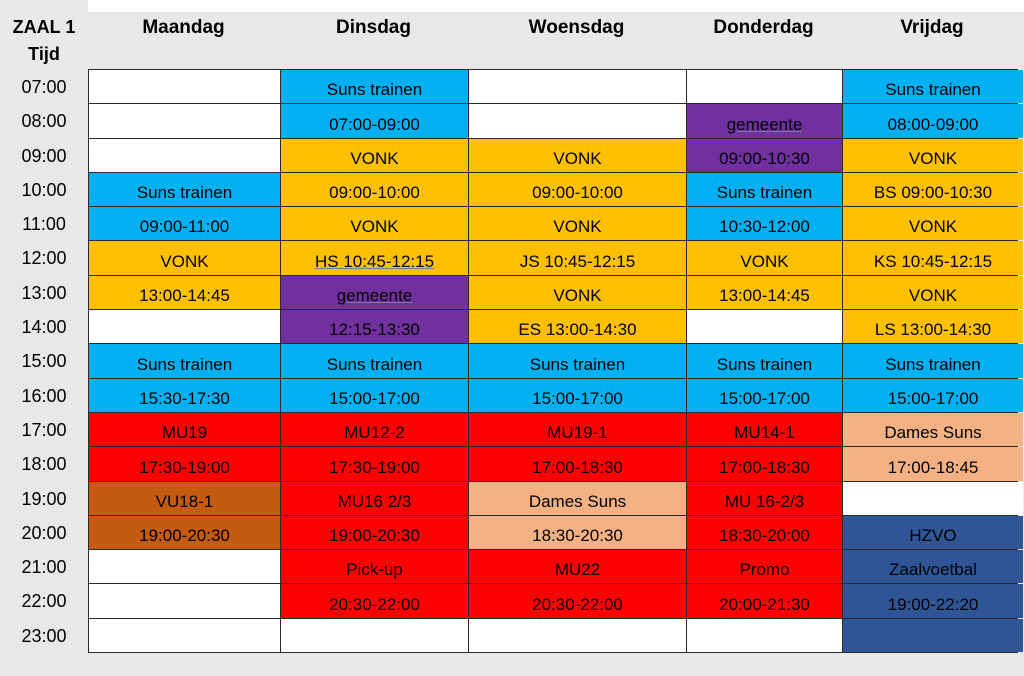  I want to click on schedule-cell-text: 18:30-20:30, so click(577, 536).